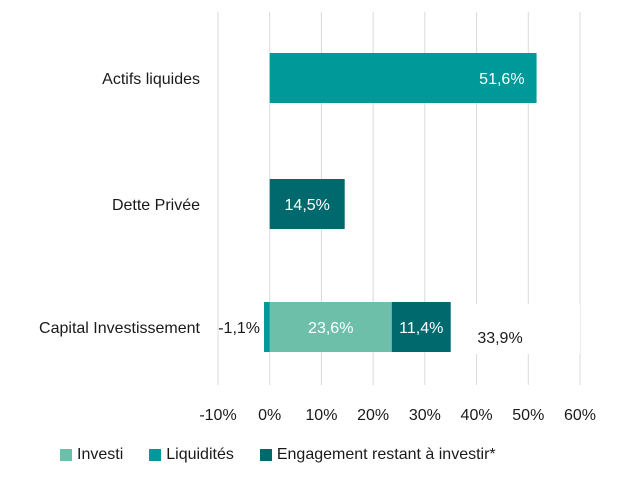 This screenshot has width=624, height=490. I want to click on category-label: Capital Investissement, so click(120, 328).